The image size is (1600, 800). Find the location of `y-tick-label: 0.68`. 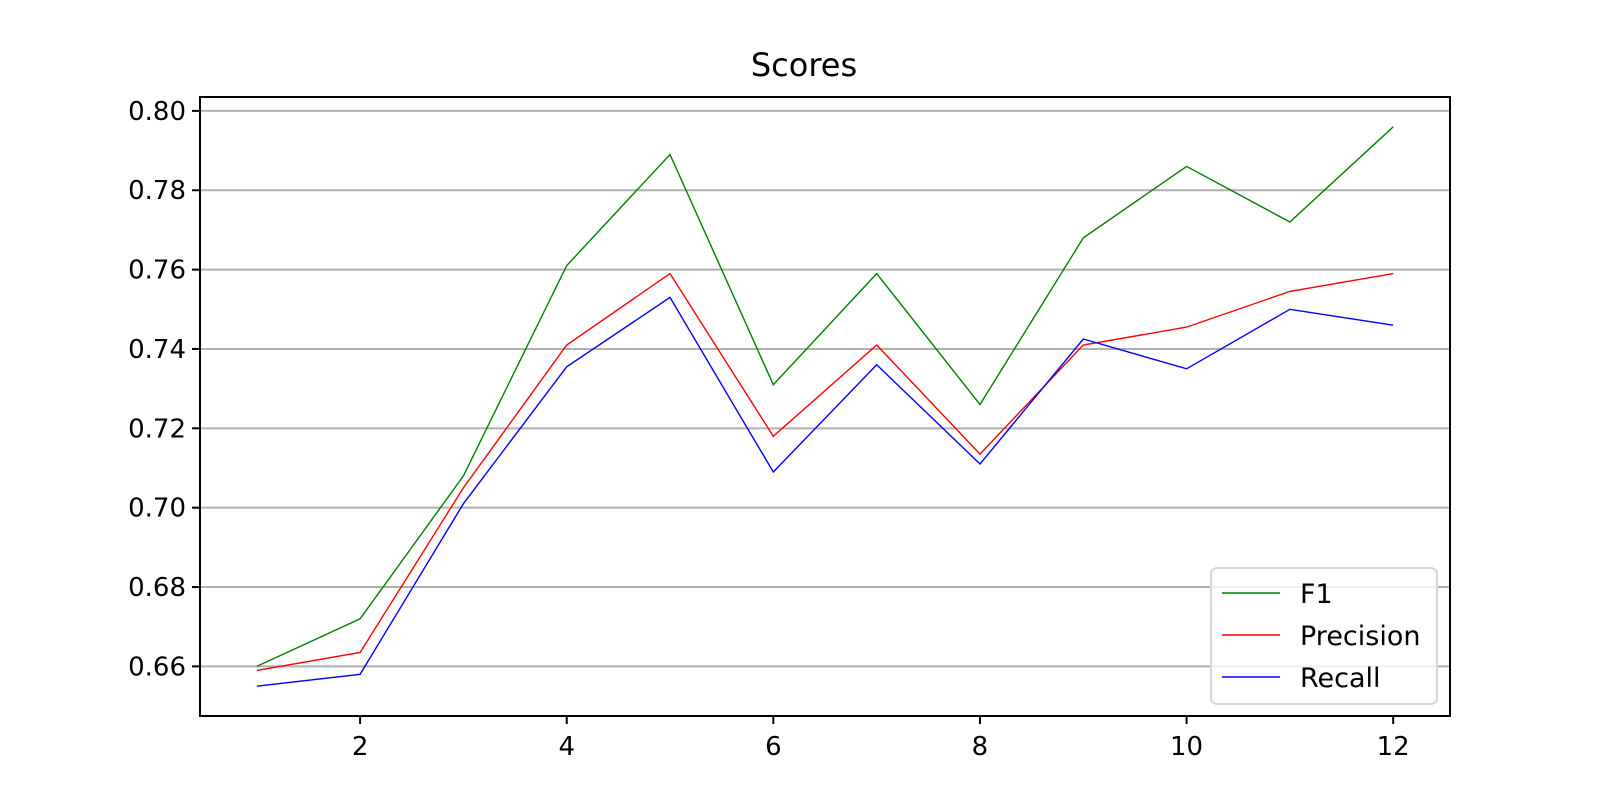

y-tick-label: 0.68 is located at coordinates (157, 588).